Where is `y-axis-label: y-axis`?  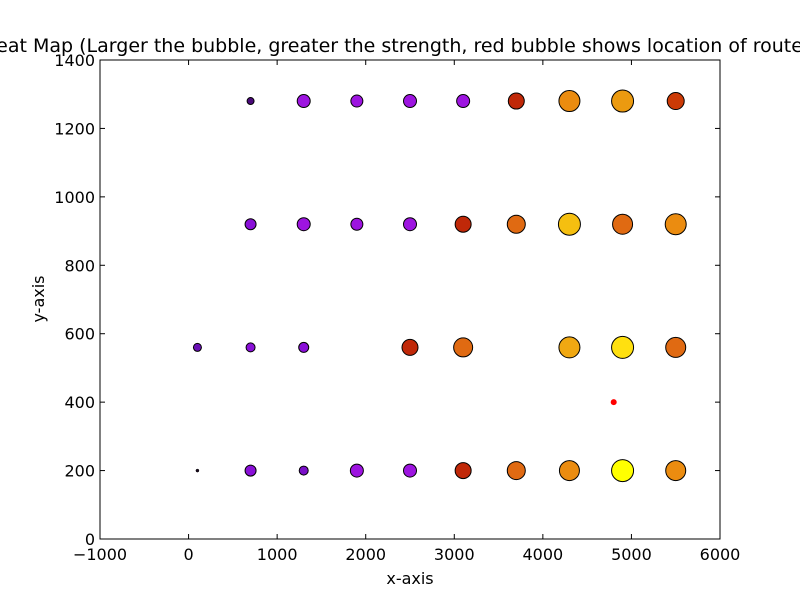
y-axis-label: y-axis is located at coordinates (38, 298).